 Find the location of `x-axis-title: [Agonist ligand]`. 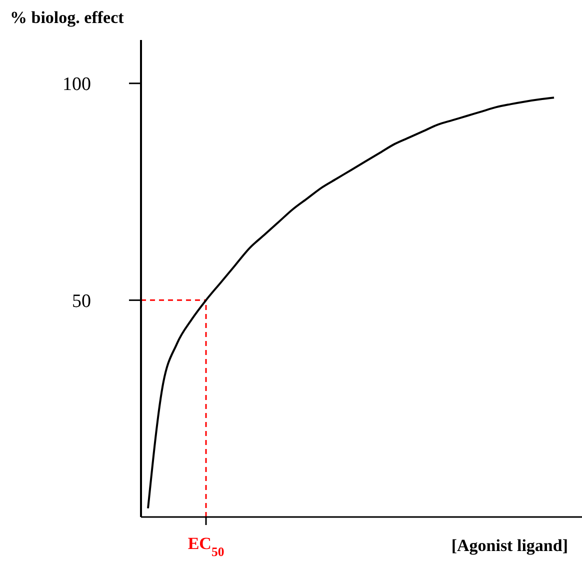

x-axis-title: [Agonist ligand] is located at coordinates (509, 546).